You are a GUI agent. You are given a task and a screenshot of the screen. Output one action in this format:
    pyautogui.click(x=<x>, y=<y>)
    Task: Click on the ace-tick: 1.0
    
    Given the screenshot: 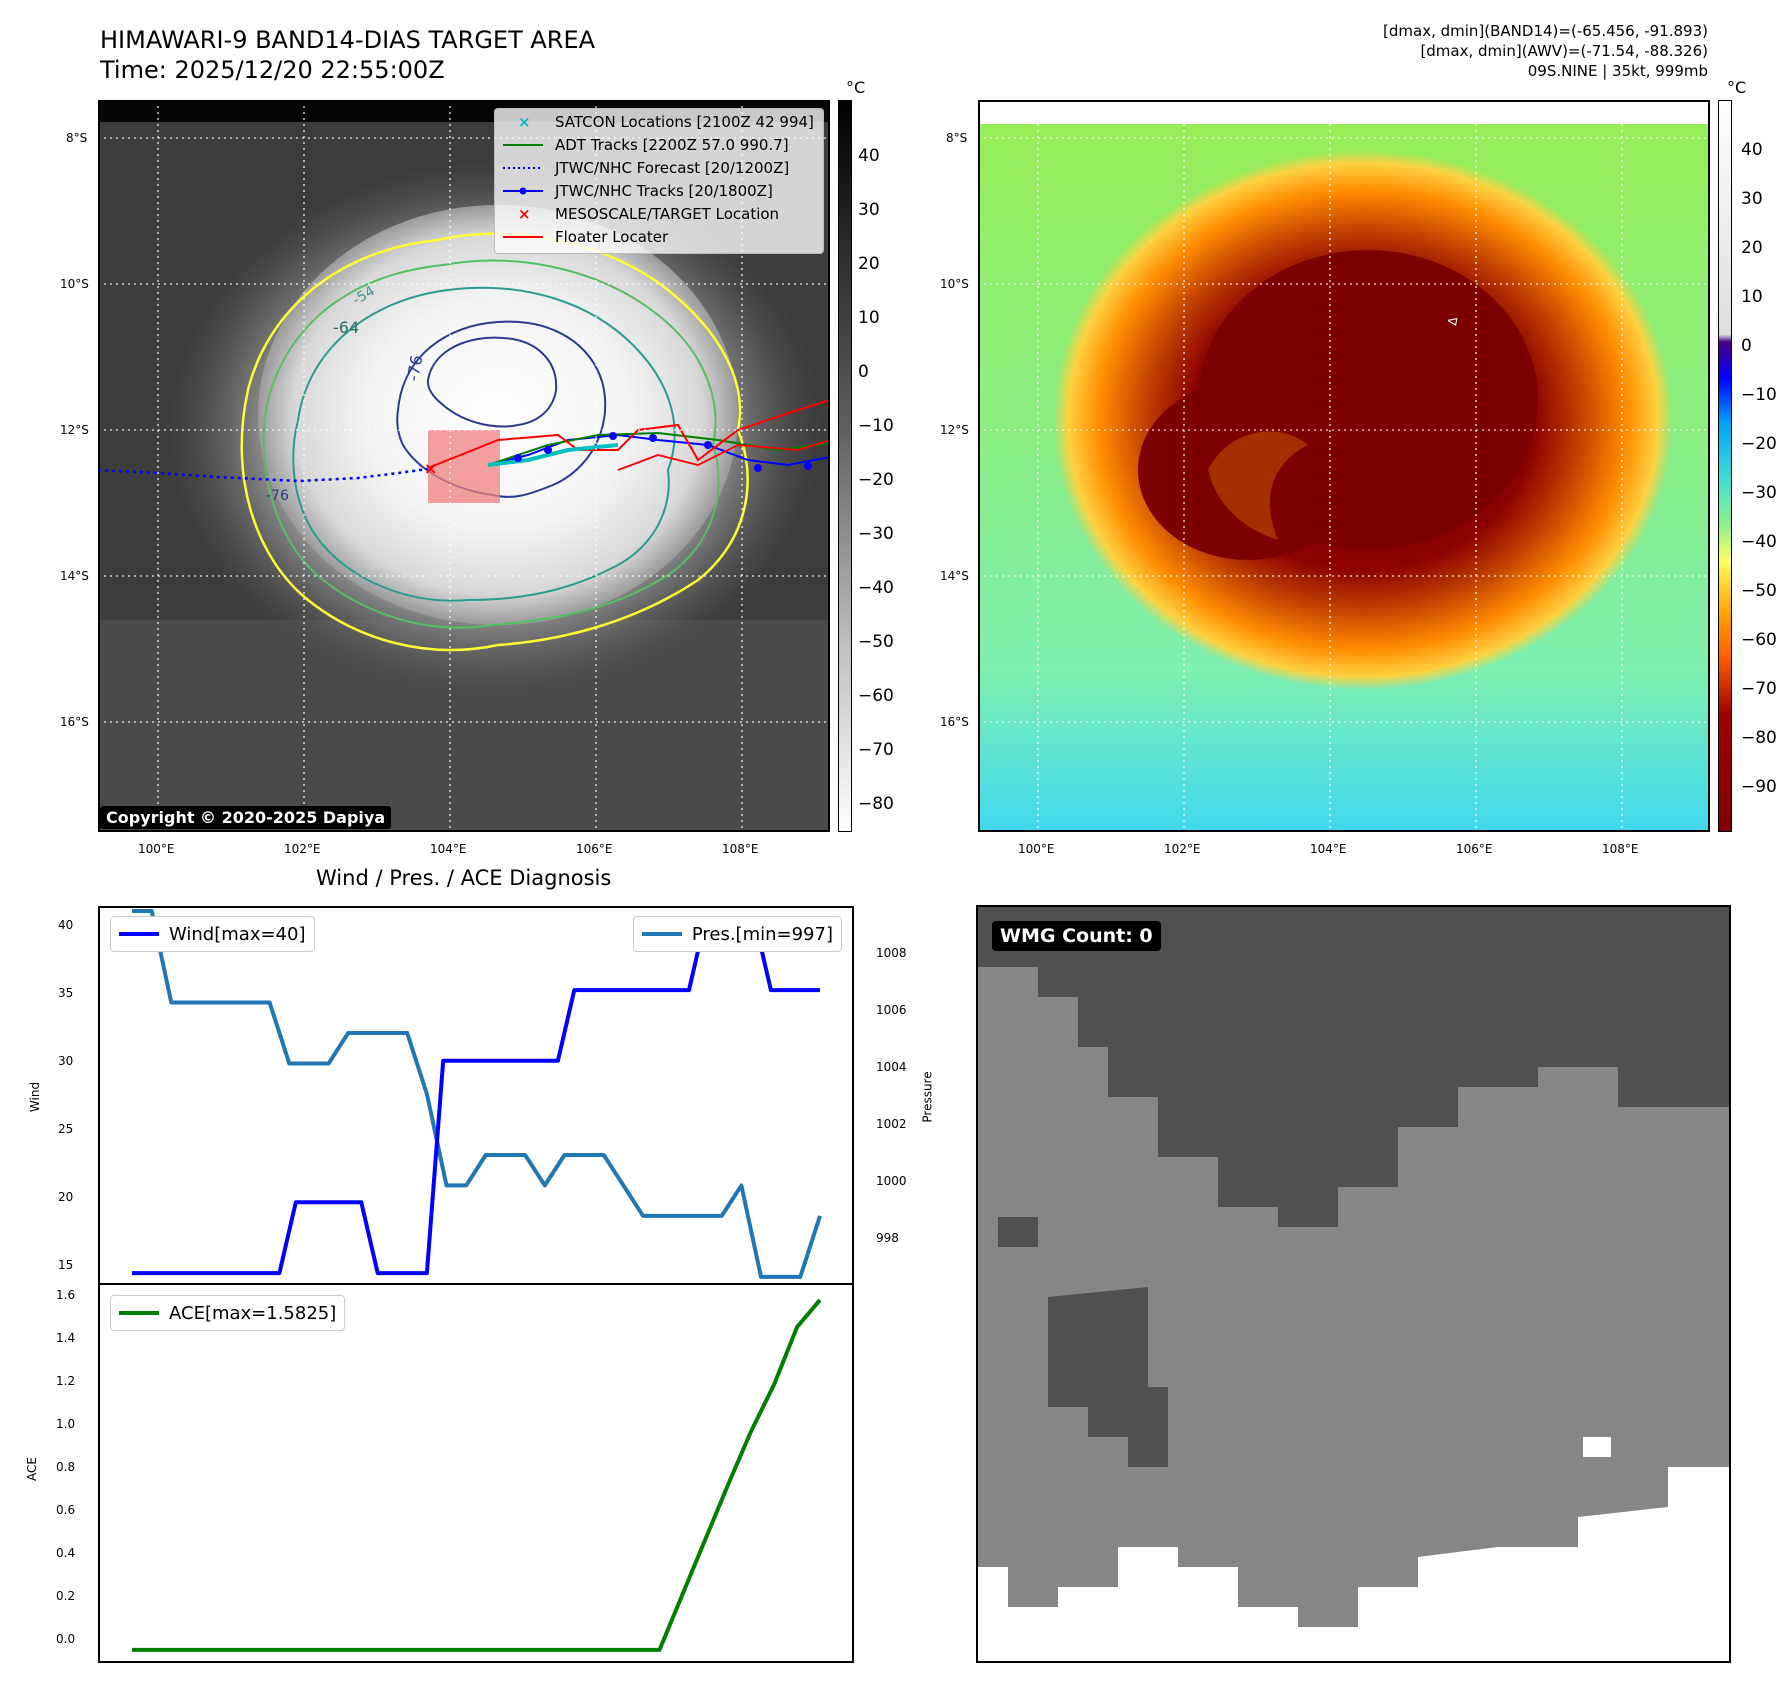 What is the action you would take?
    pyautogui.click(x=66, y=1424)
    